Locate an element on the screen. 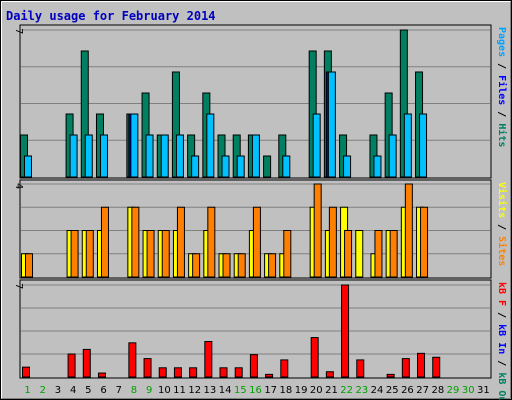  x-tick-label: 28 is located at coordinates (437, 390).